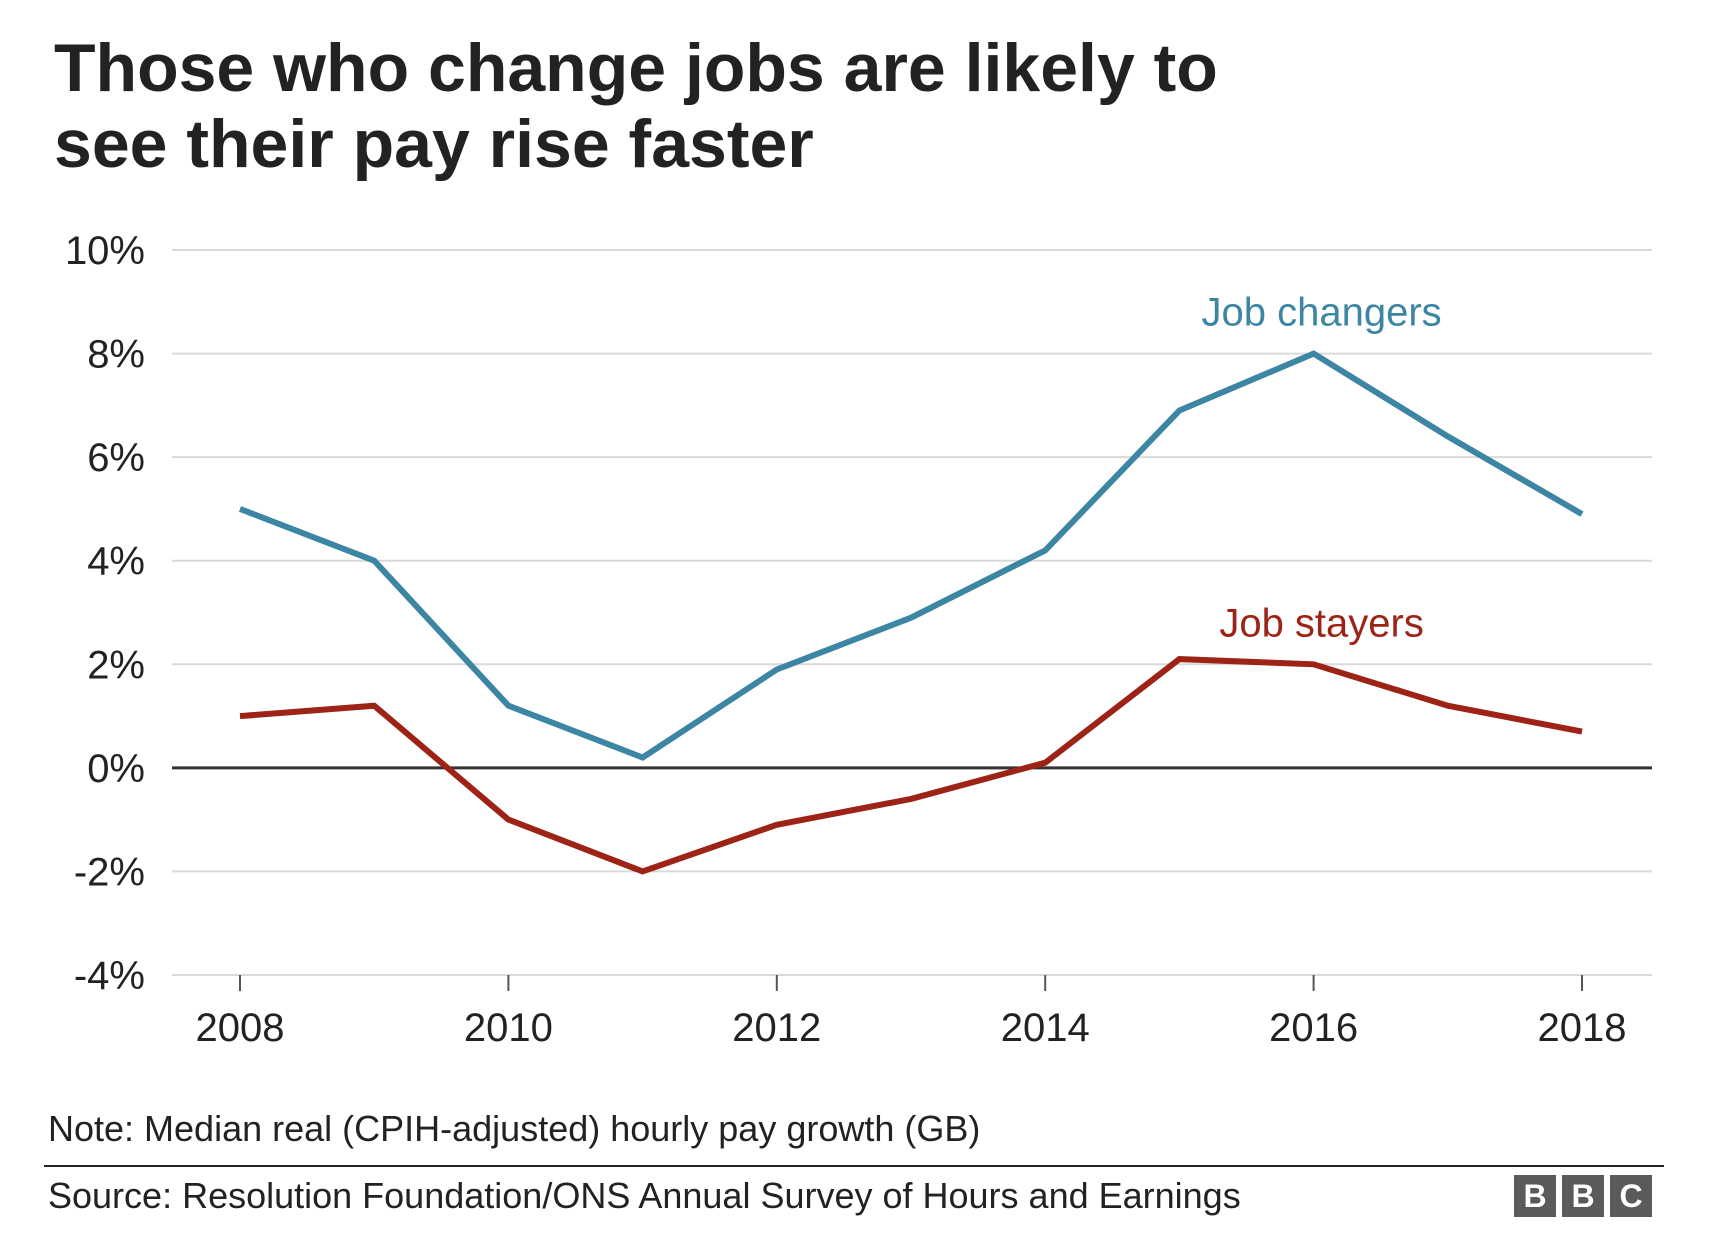  Describe the element at coordinates (116, 665) in the screenshot. I see `y-tick-label: 2%` at that location.